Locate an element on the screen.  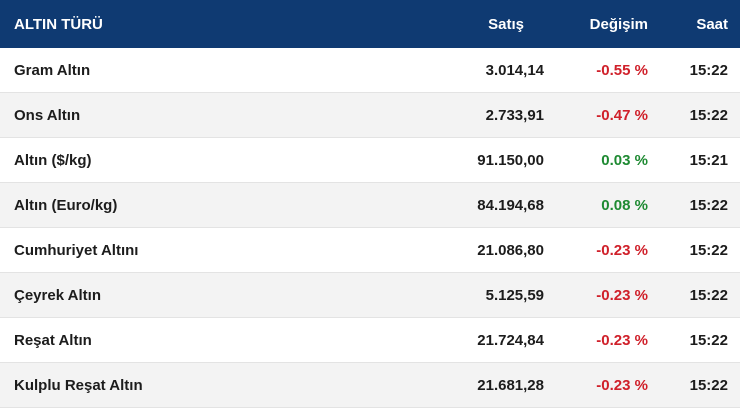
gold-name: Cumhuriyet Altını is located at coordinates (76, 250).